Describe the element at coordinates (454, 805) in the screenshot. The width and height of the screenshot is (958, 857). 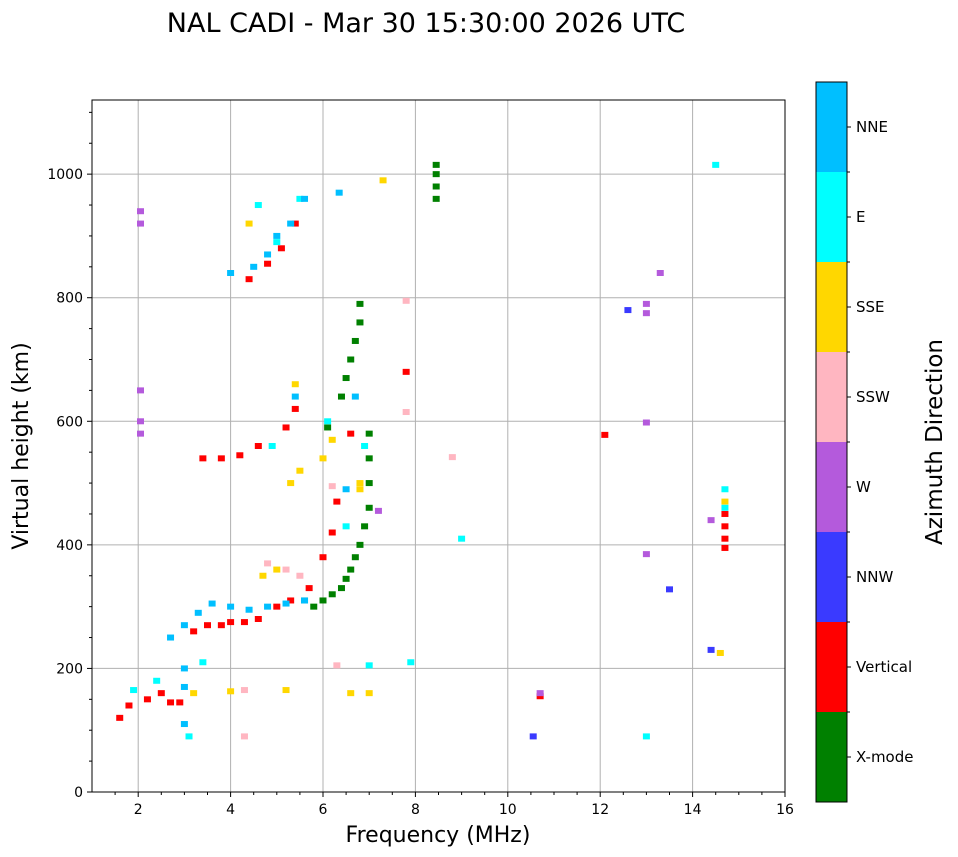
I see `x-axis-ticks: 2 4 6 8 10 12 14 16` at that location.